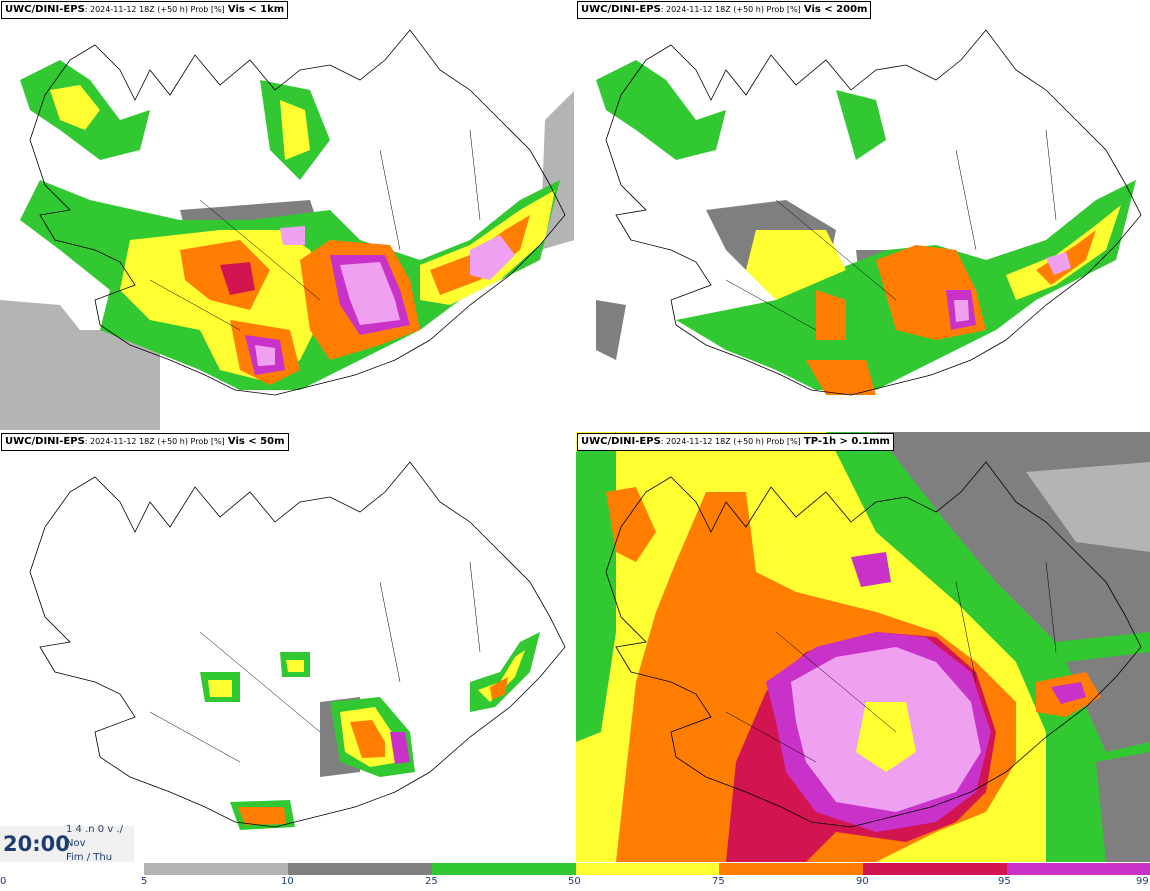  What do you see at coordinates (89, 857) in the screenshot?
I see `valid-time-weekday: Fim / Thu` at bounding box center [89, 857].